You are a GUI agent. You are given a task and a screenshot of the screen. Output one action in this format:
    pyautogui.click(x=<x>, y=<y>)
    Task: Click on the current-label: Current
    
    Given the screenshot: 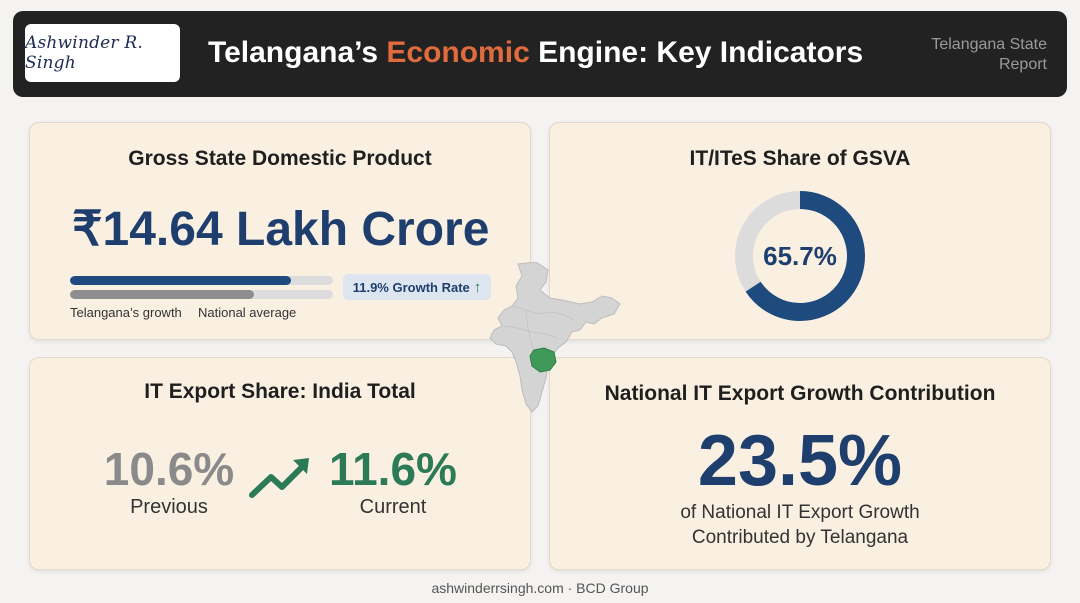 What is the action you would take?
    pyautogui.click(x=393, y=507)
    